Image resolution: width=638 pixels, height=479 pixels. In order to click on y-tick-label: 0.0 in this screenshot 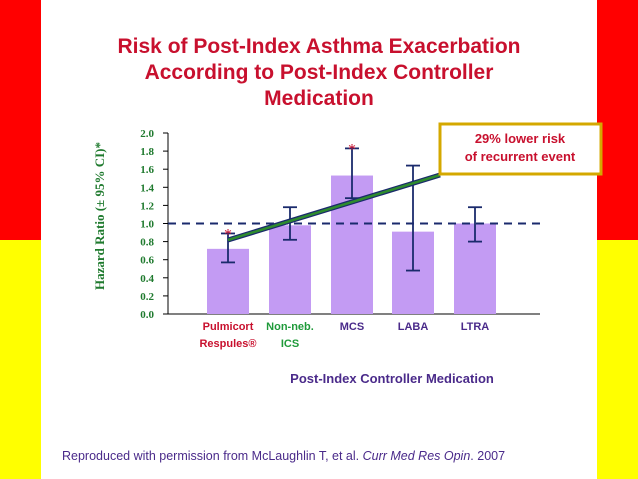, I will do `click(147, 315)`.